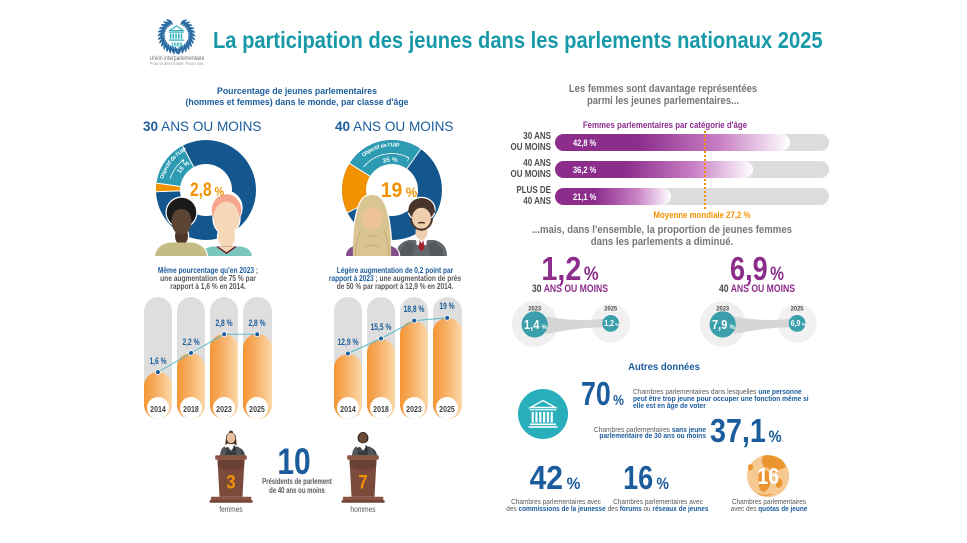  Describe the element at coordinates (609, 324) in the screenshot. I see `svg-text: 1,2` at that location.